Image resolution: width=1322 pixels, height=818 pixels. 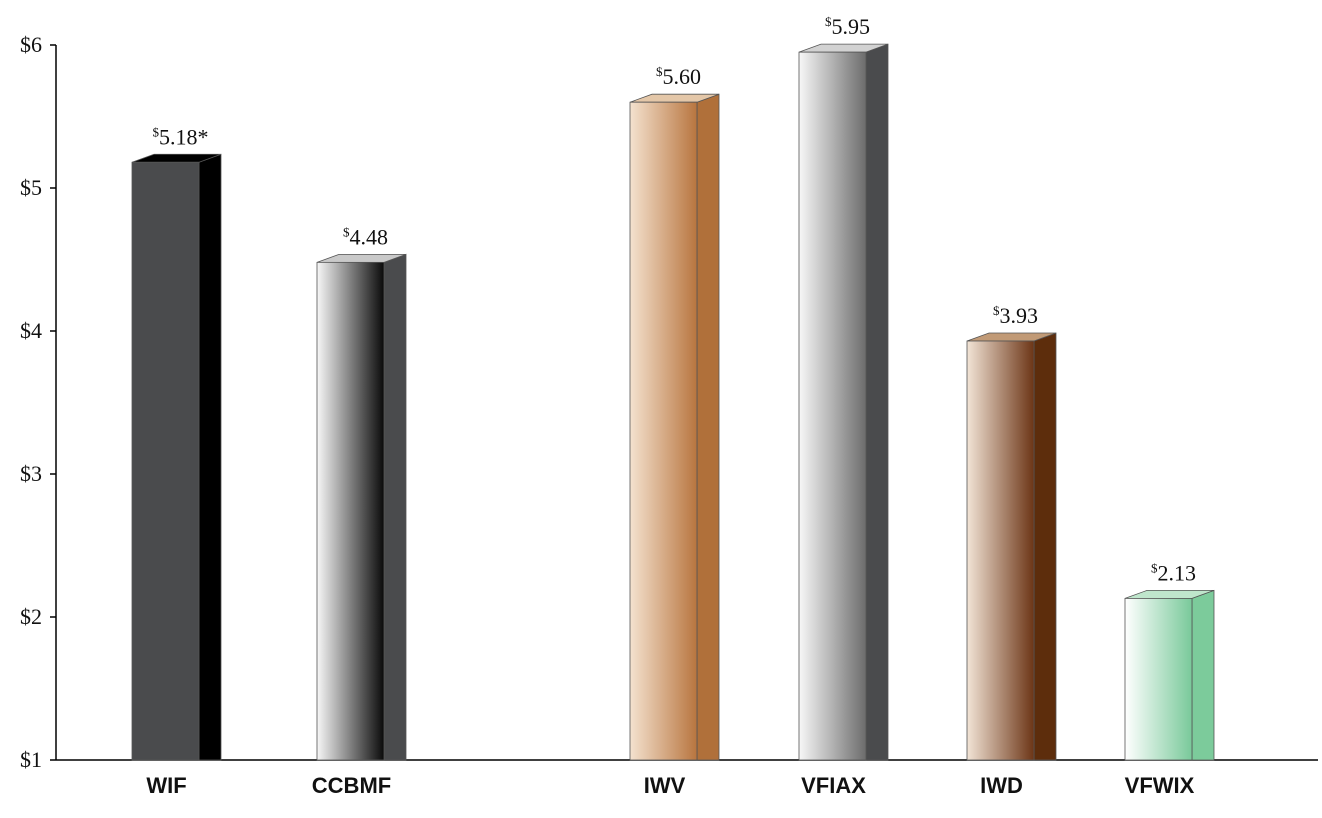 I want to click on bar-iwd, so click(x=1011, y=546).